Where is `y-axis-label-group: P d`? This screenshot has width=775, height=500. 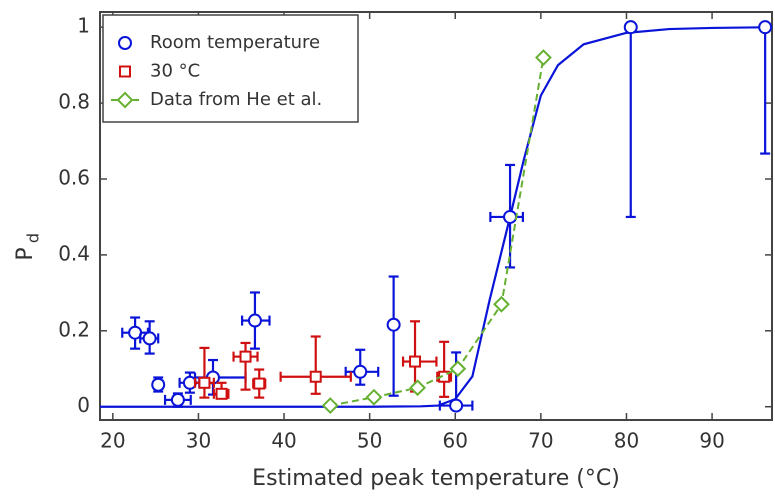
y-axis-label-group: P d is located at coordinates (28, 247).